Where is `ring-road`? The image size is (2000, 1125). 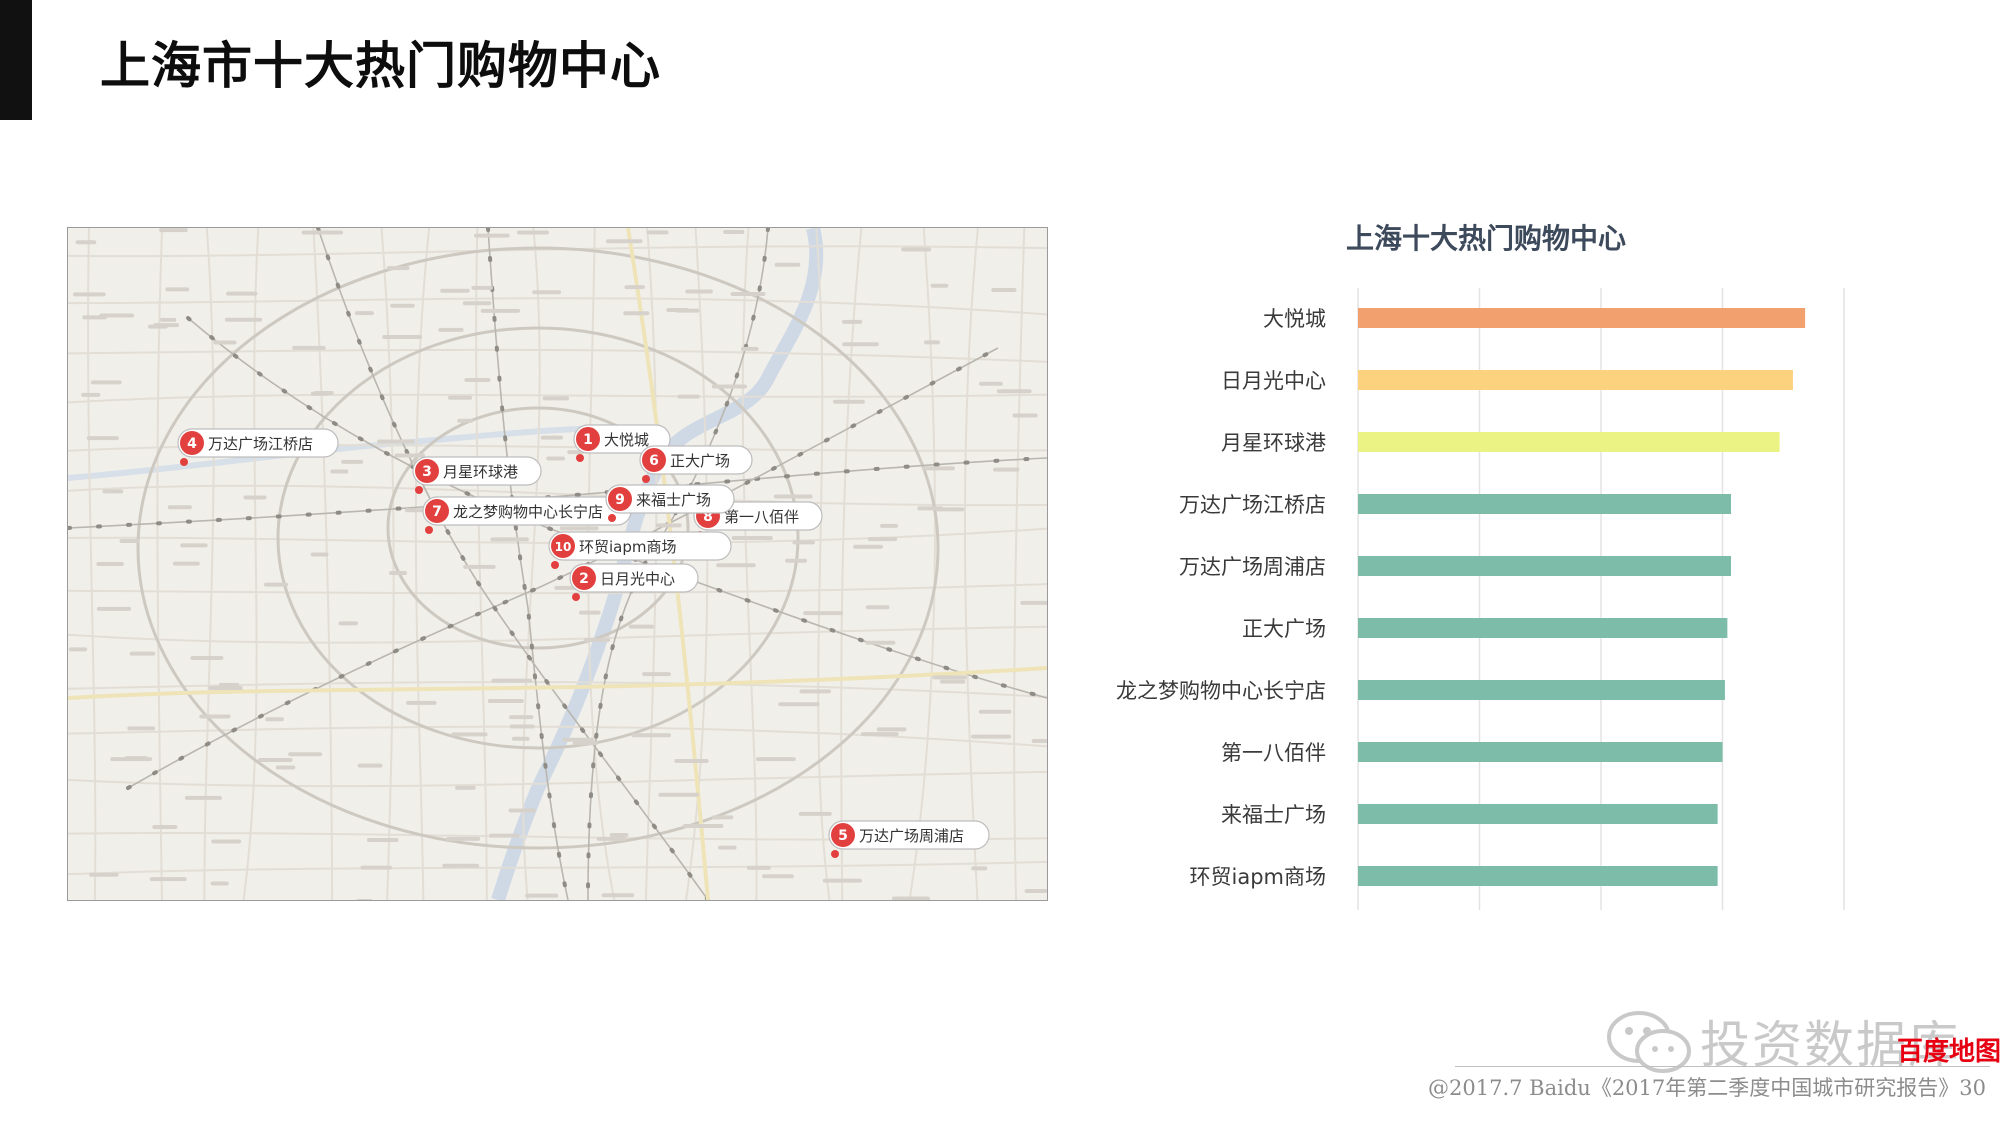
ring-road is located at coordinates (538, 528).